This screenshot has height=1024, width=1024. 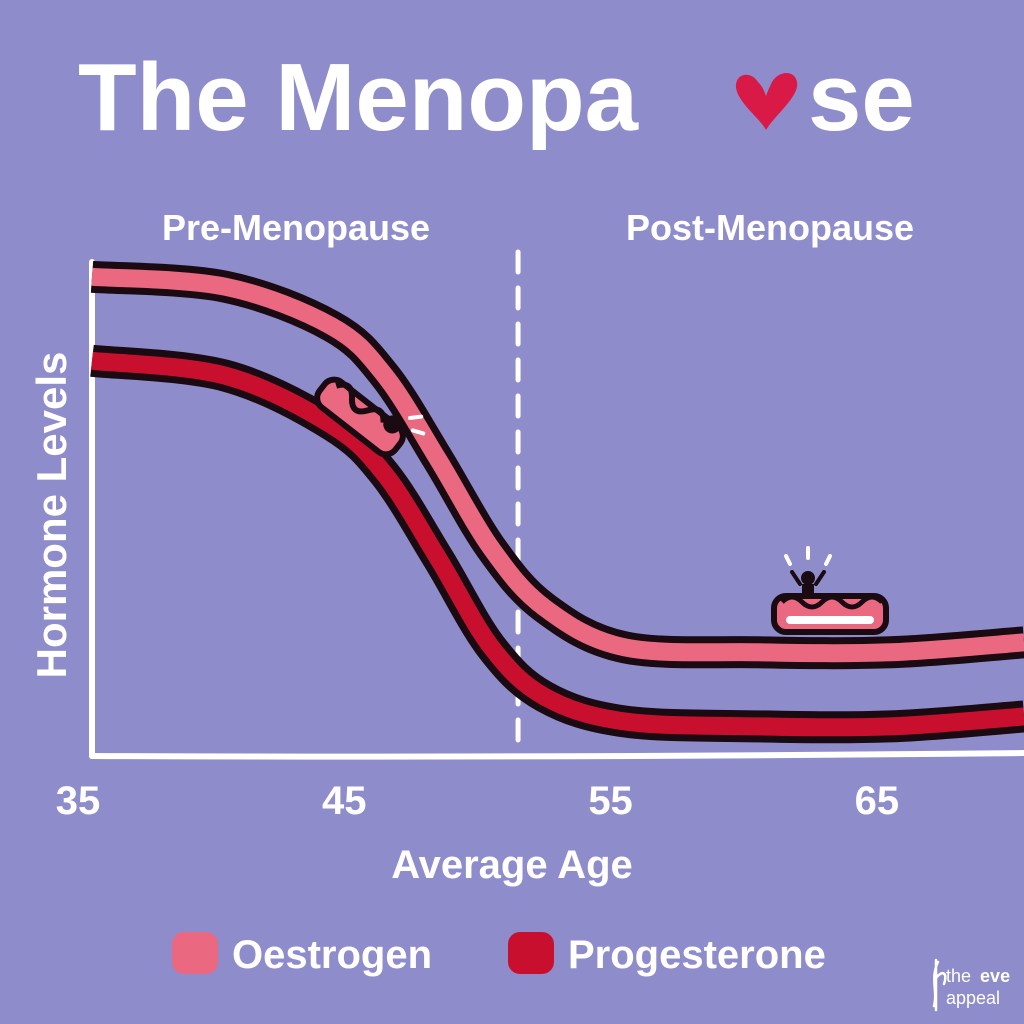 I want to click on rider-right-icon, so click(x=830, y=590).